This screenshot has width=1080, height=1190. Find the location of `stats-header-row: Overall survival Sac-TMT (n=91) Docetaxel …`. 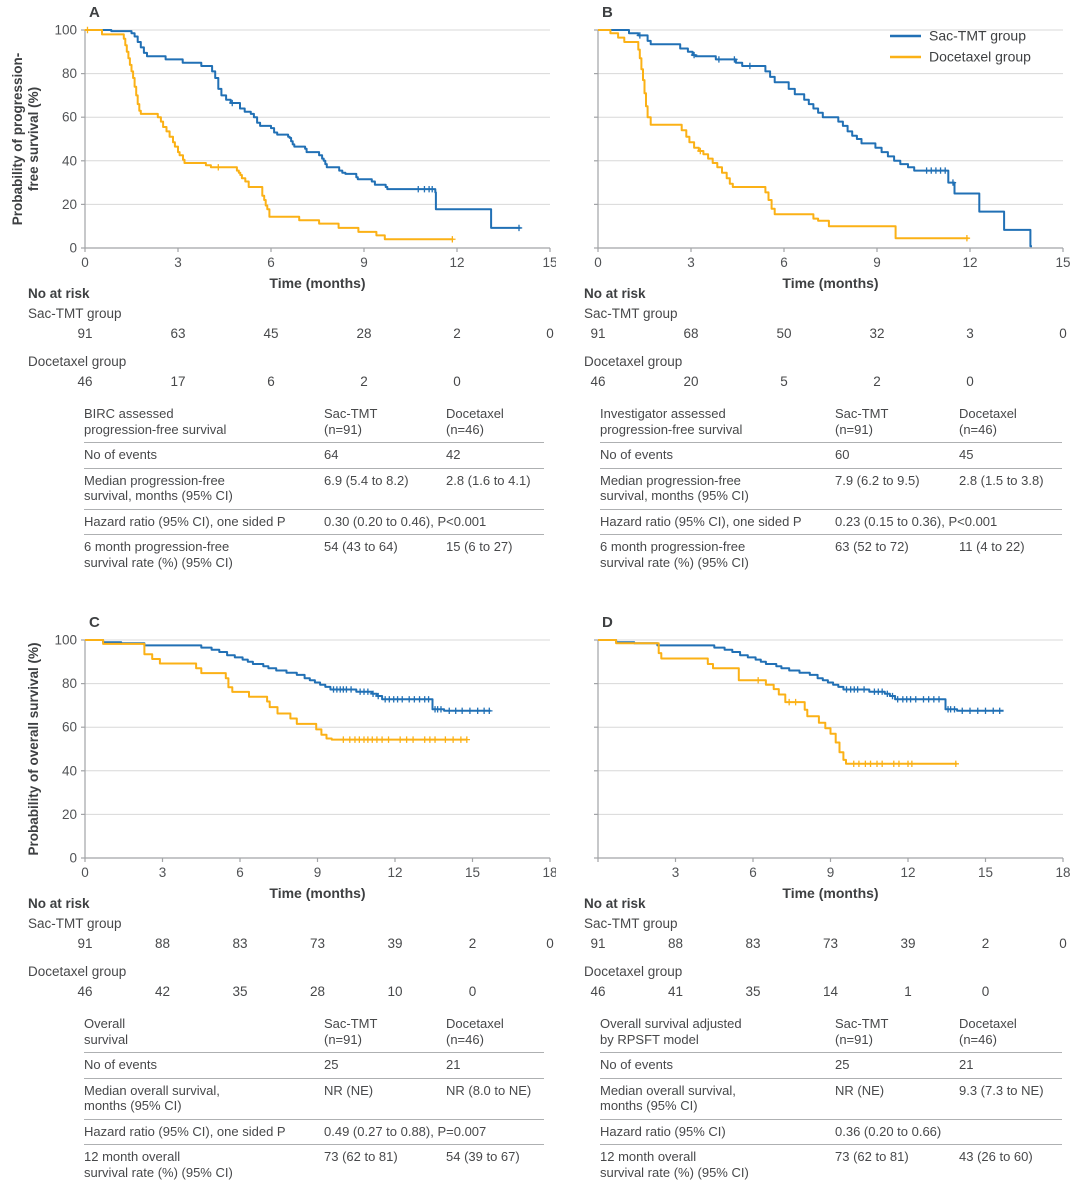

stats-header-row: Overall survival Sac-TMT (n=91) Docetaxel … is located at coordinates (314, 1032).